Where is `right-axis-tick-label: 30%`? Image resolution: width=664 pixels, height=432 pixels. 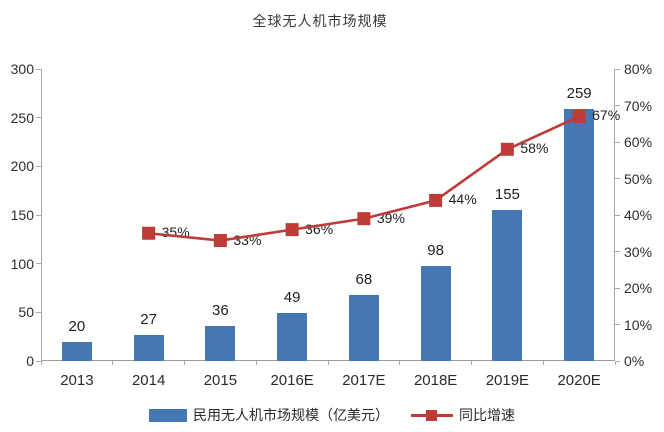 right-axis-tick-label: 30% is located at coordinates (638, 251).